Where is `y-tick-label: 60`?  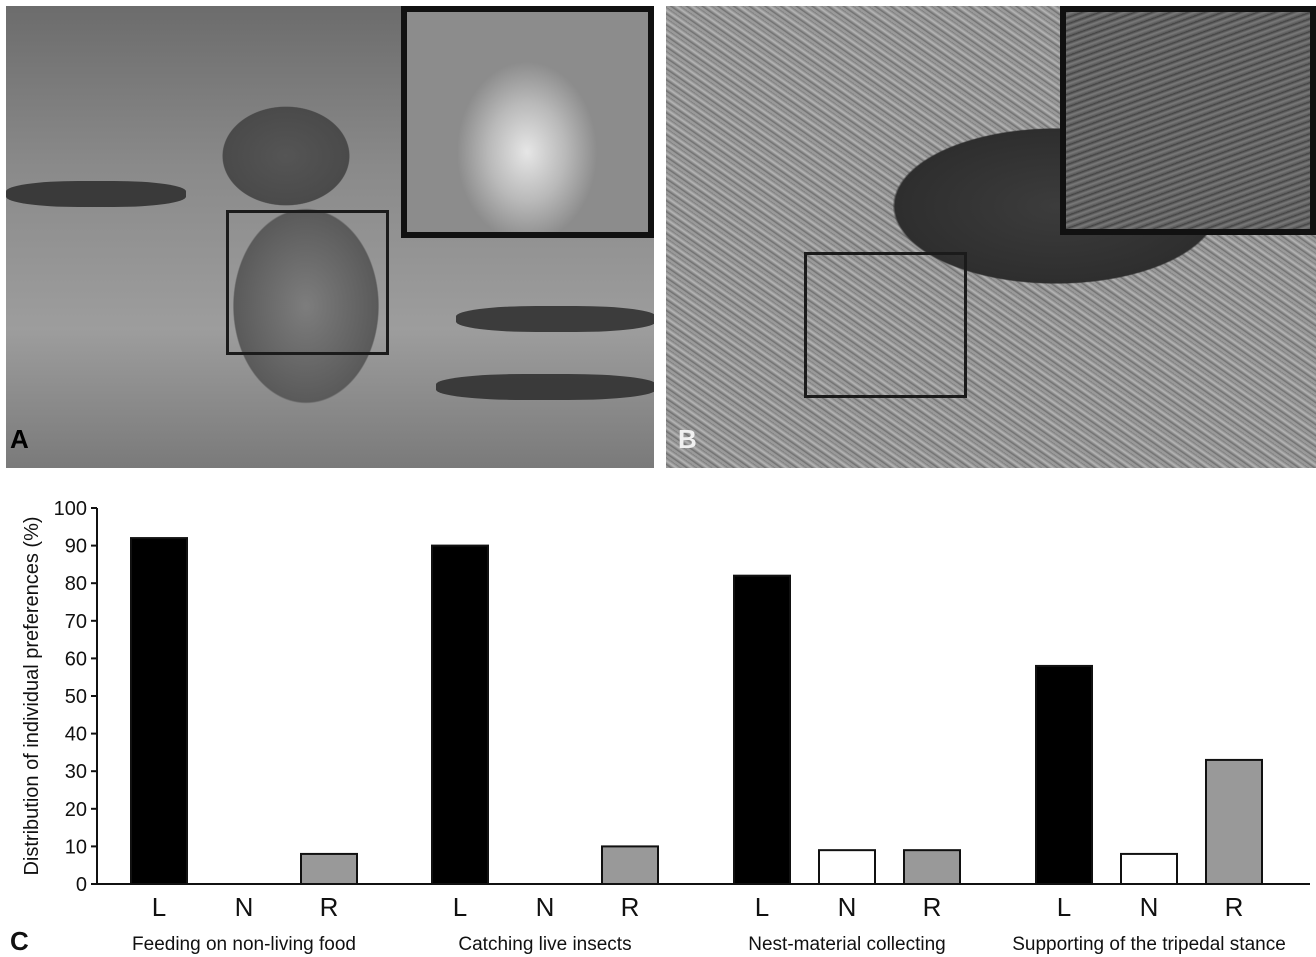 y-tick-label: 60 is located at coordinates (76, 659).